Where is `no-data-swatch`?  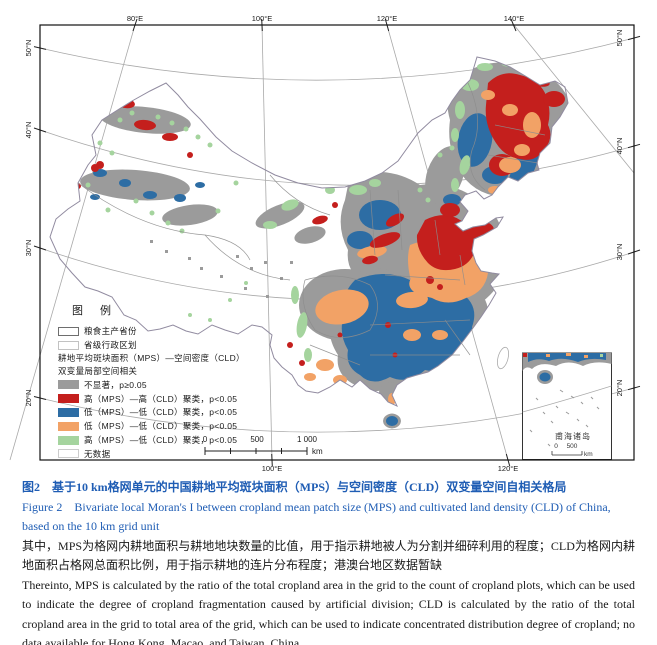
no-data-swatch is located at coordinates (68, 454).